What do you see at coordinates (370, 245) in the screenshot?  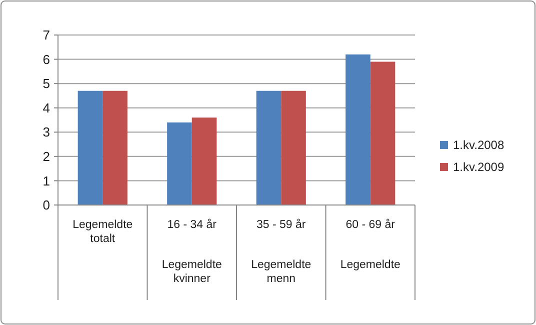 I see `category-label: 60 - 69 år Legemeldte` at bounding box center [370, 245].